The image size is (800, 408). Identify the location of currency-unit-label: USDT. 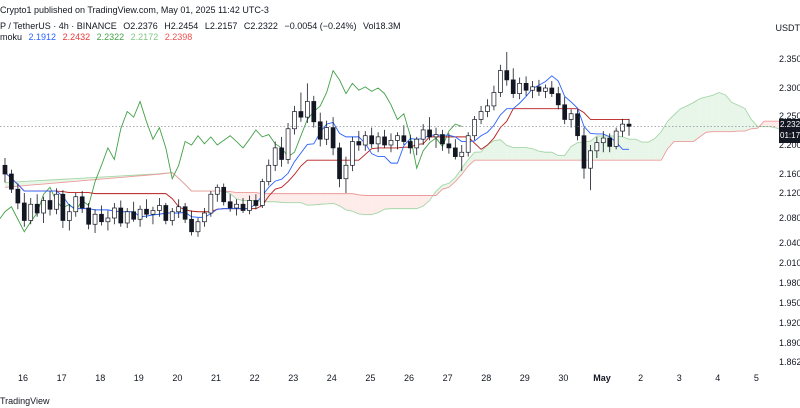
(787, 28).